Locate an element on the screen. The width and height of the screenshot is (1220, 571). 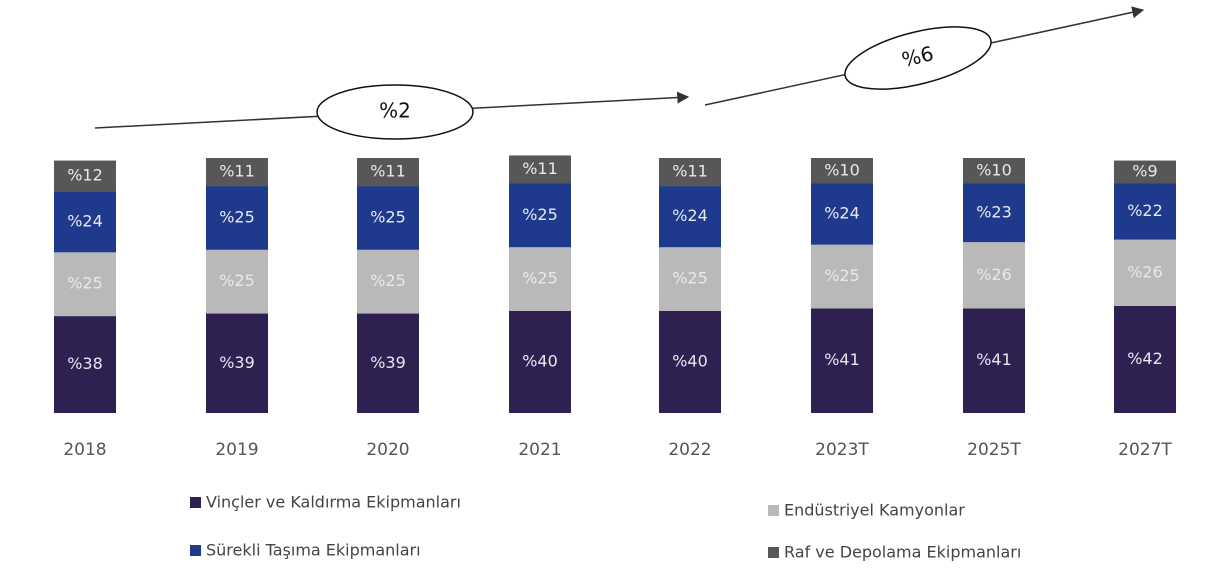
annotation: %2 is located at coordinates (395, 111).